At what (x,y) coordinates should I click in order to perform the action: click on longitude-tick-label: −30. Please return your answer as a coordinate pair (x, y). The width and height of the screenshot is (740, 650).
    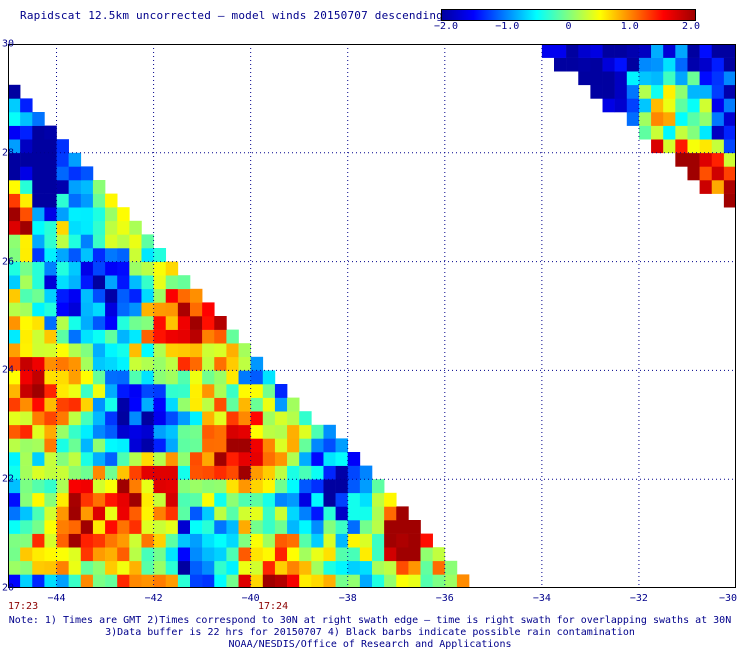
    Looking at the image, I should click on (728, 598).